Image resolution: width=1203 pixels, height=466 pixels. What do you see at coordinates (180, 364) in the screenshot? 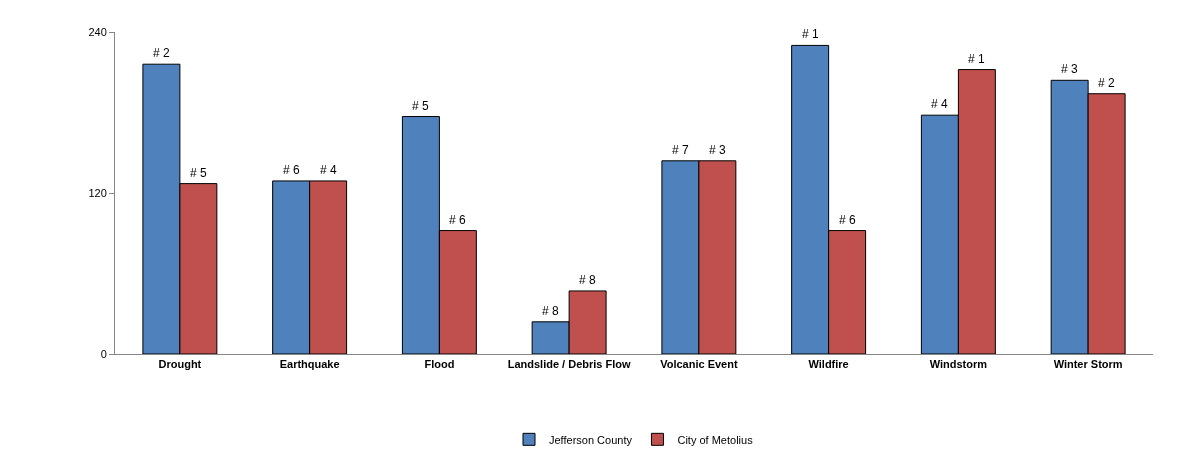
I see `x-tick-label: Drought` at bounding box center [180, 364].